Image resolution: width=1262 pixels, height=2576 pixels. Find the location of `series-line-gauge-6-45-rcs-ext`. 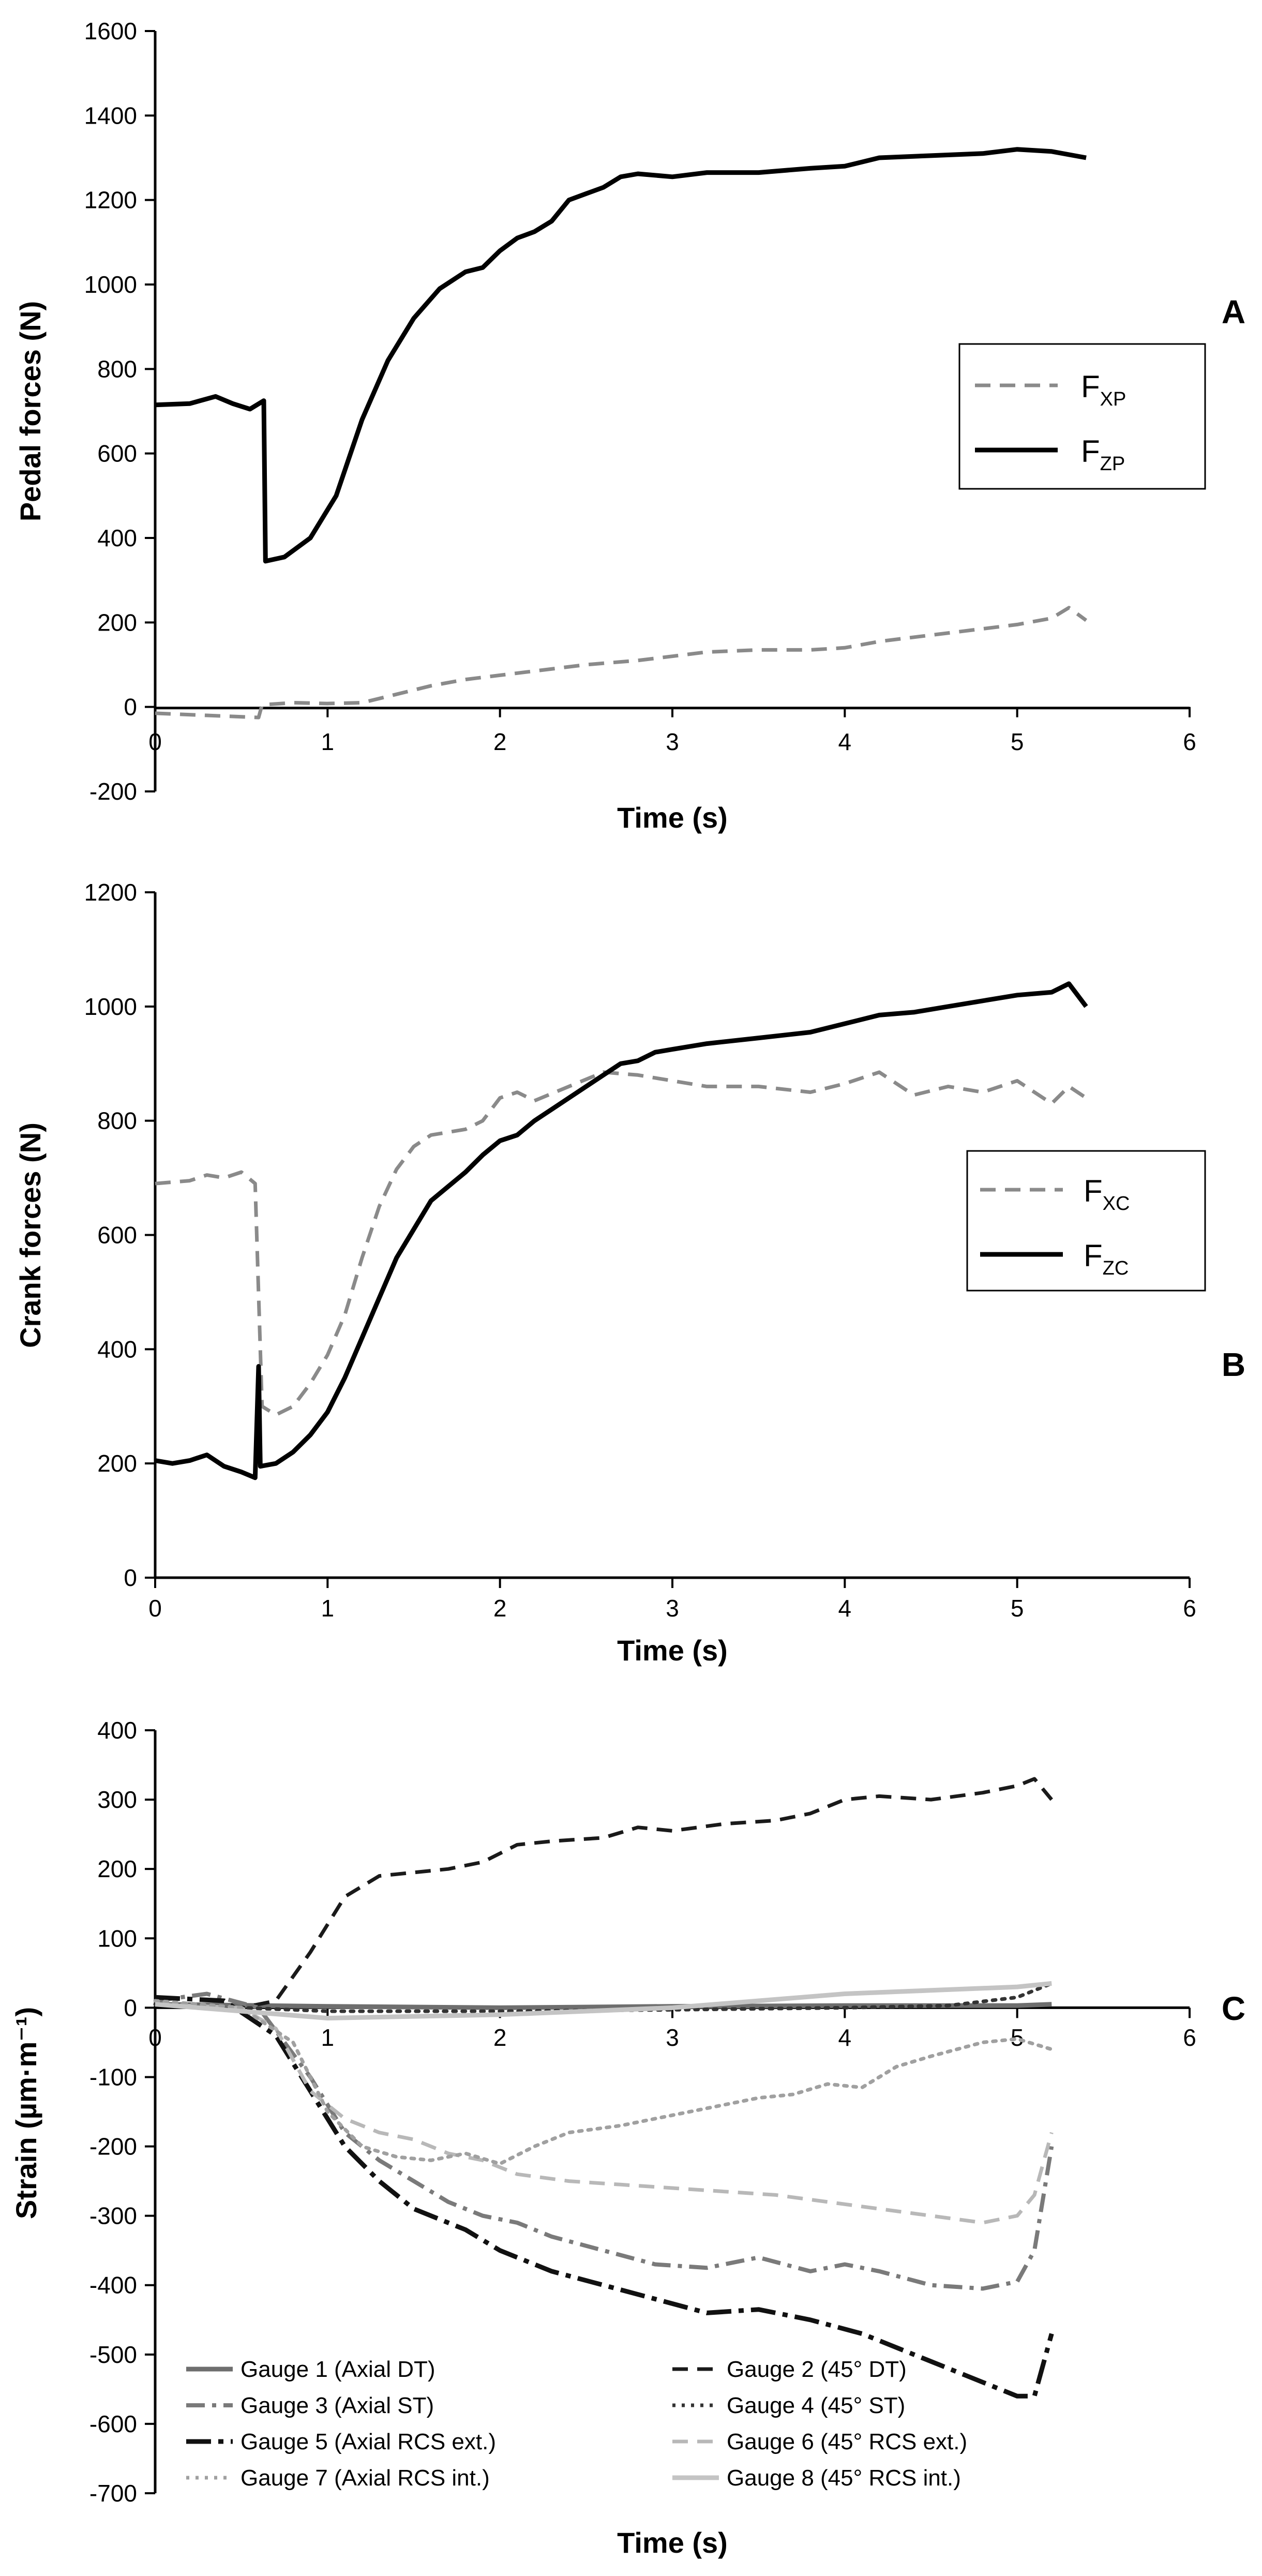

series-line-gauge-6-45-rcs-ext is located at coordinates (604, 2113).